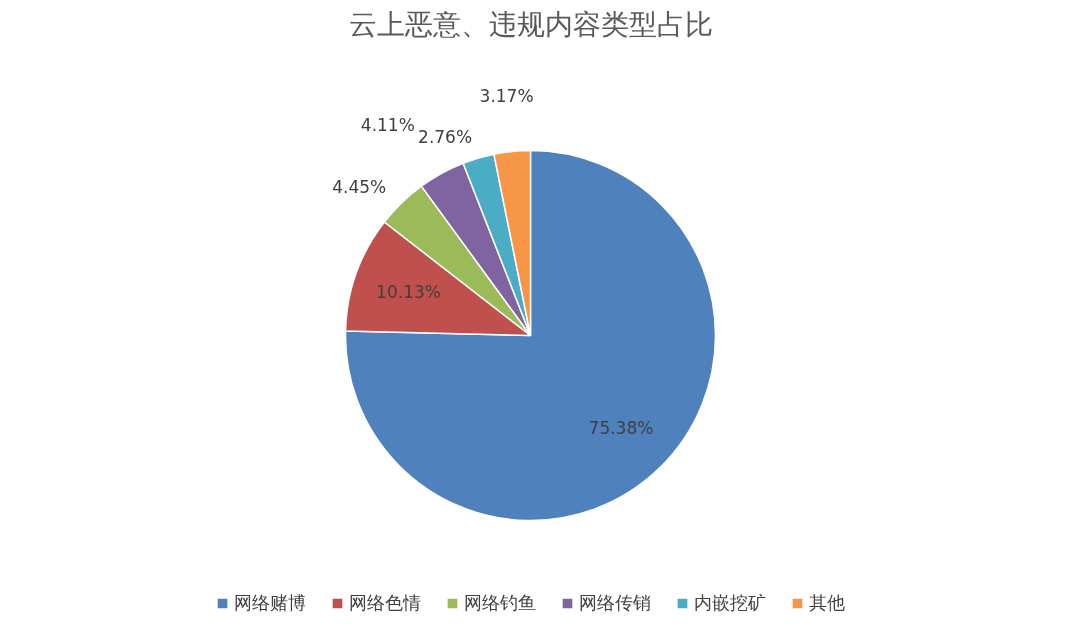 This screenshot has height=640, width=1066. Describe the element at coordinates (408, 292) in the screenshot. I see `data-label: 10.13%` at that location.